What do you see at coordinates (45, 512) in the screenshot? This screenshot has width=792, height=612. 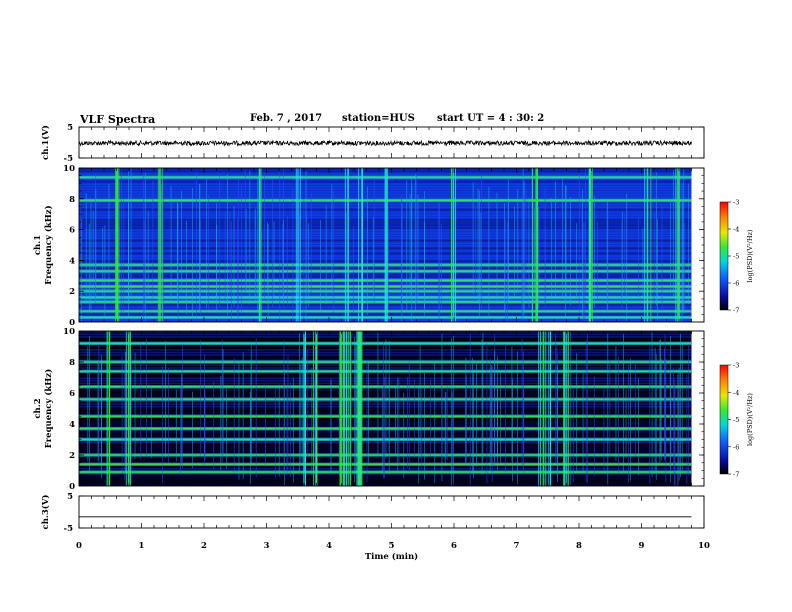 I see `y-axis-label: ch.3(V)` at bounding box center [45, 512].